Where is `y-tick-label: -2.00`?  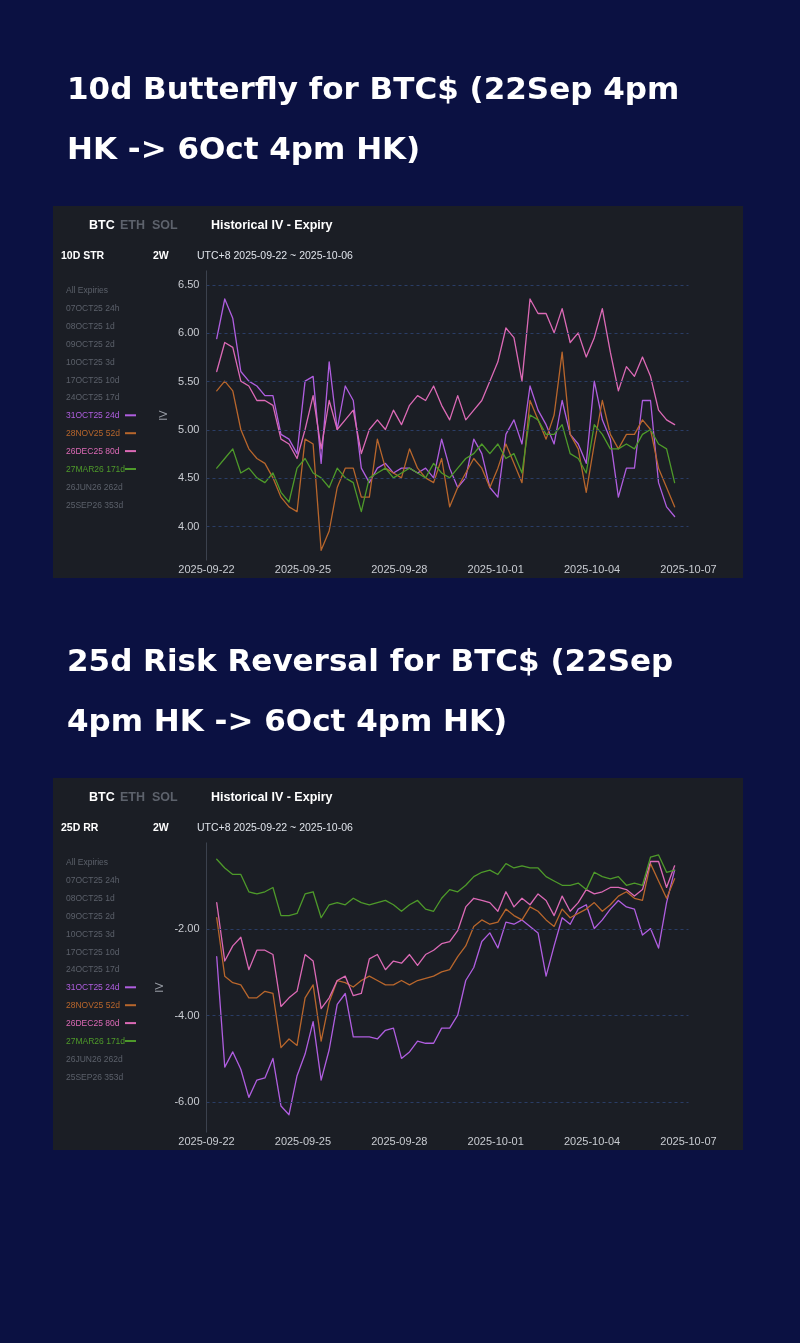 y-tick-label: -2.00 is located at coordinates (187, 928).